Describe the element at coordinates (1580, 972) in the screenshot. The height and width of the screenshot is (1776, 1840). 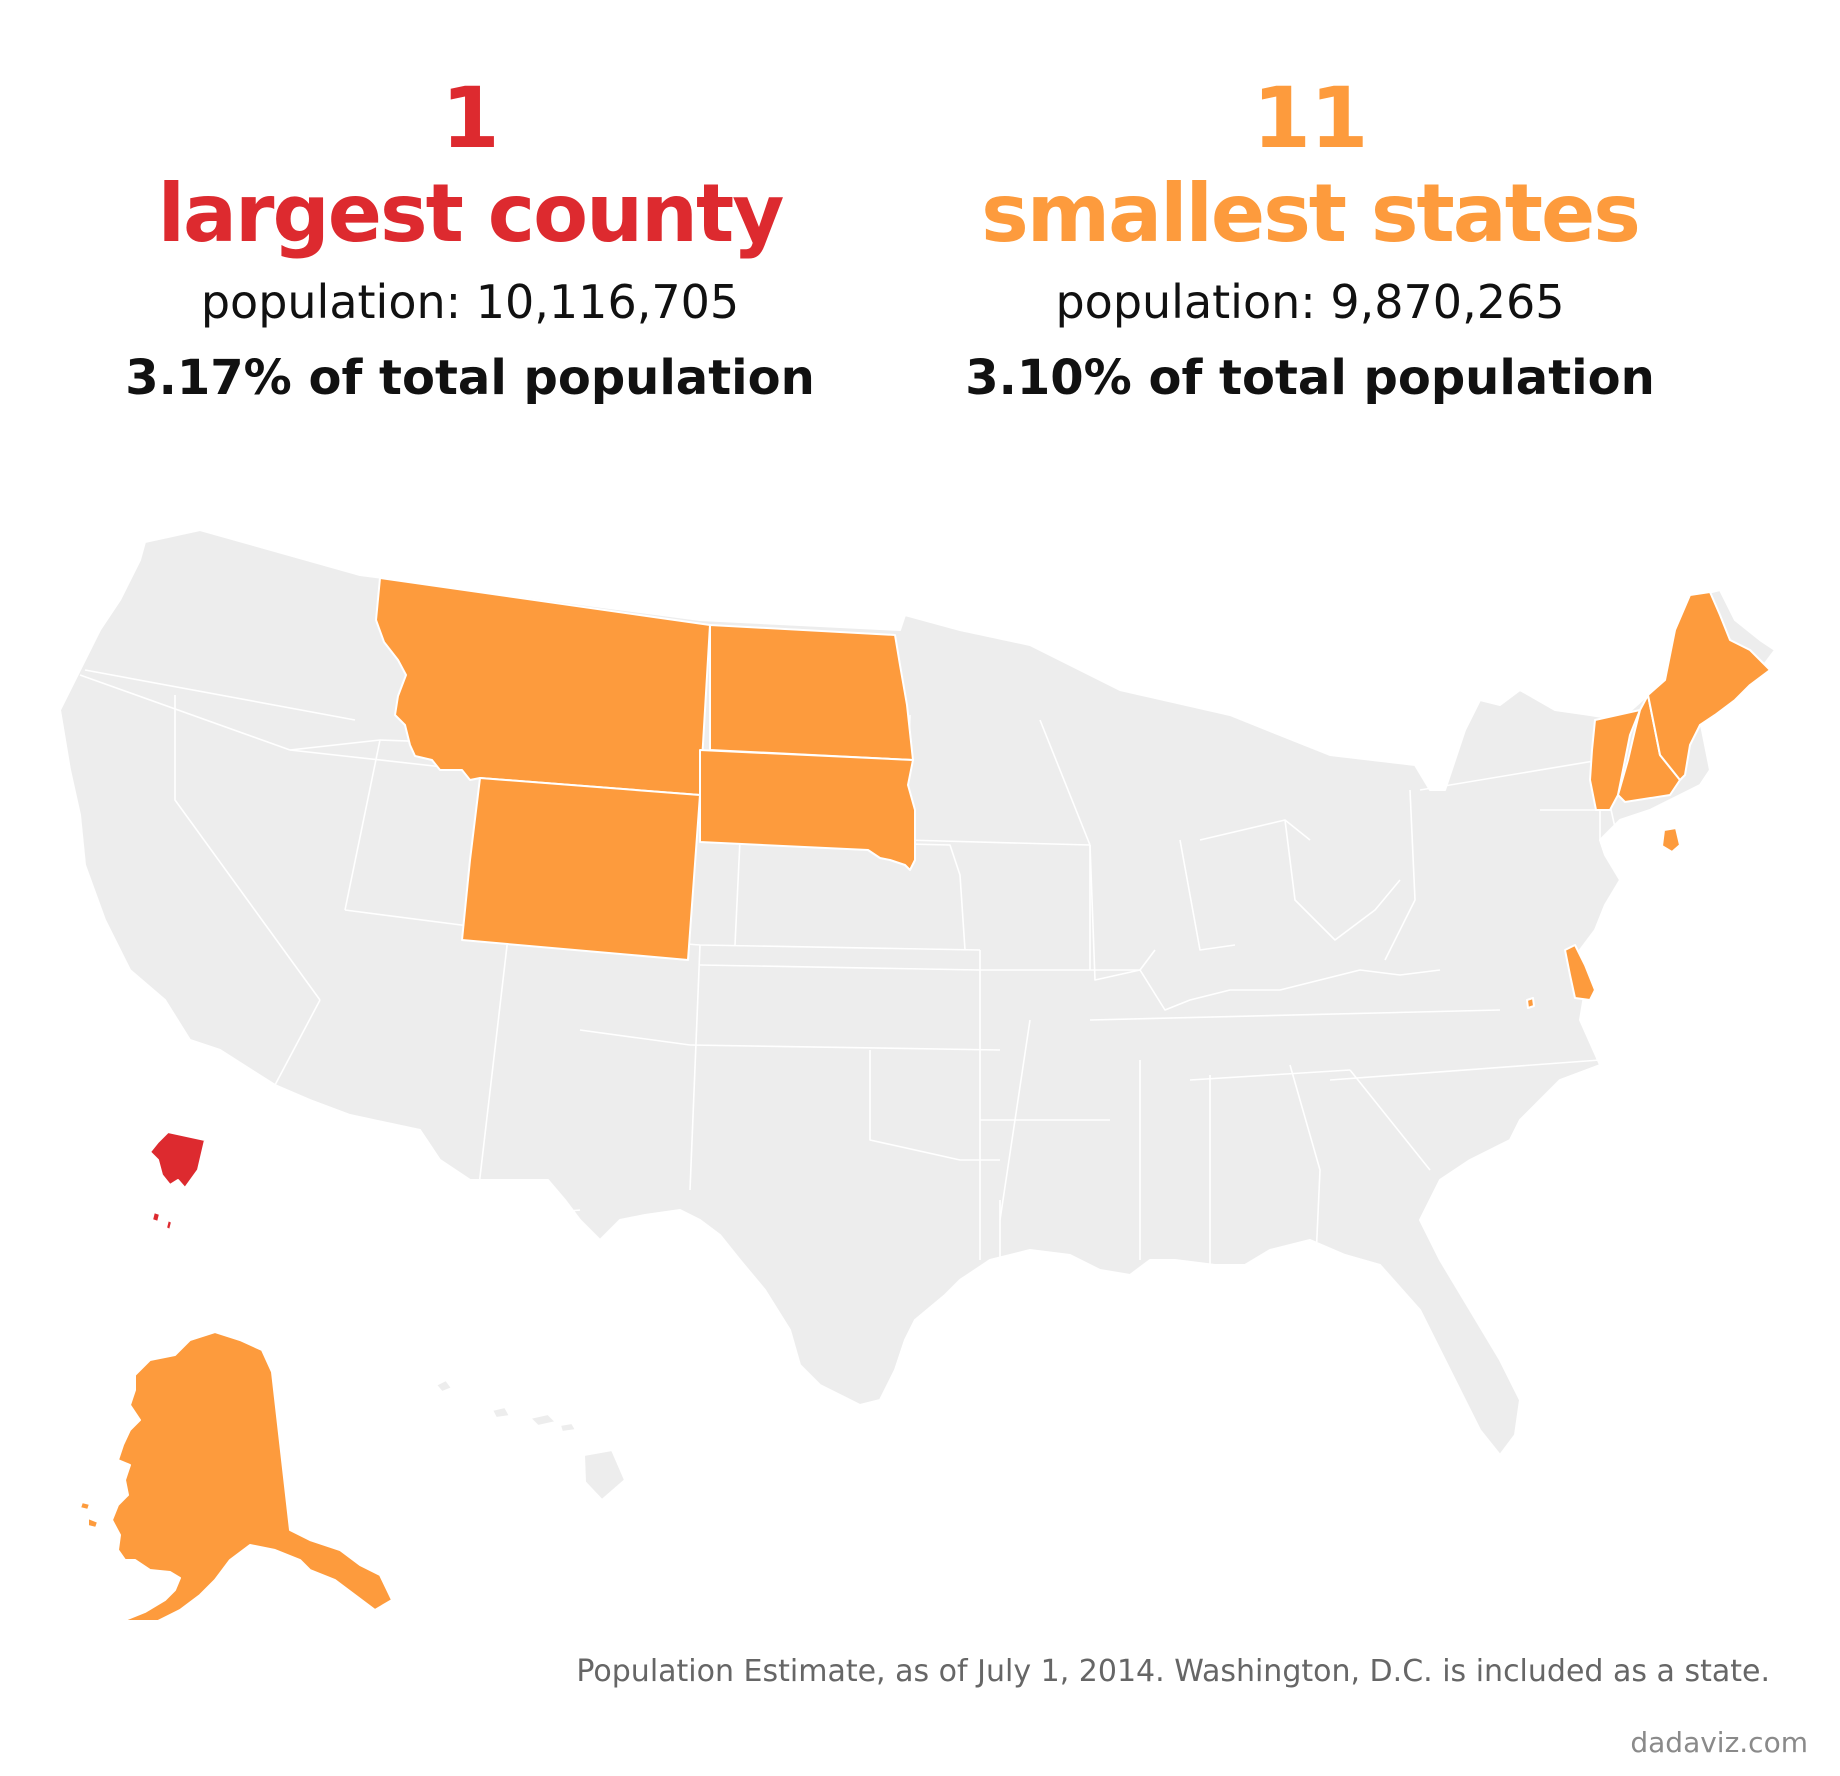
I see `delaware` at that location.